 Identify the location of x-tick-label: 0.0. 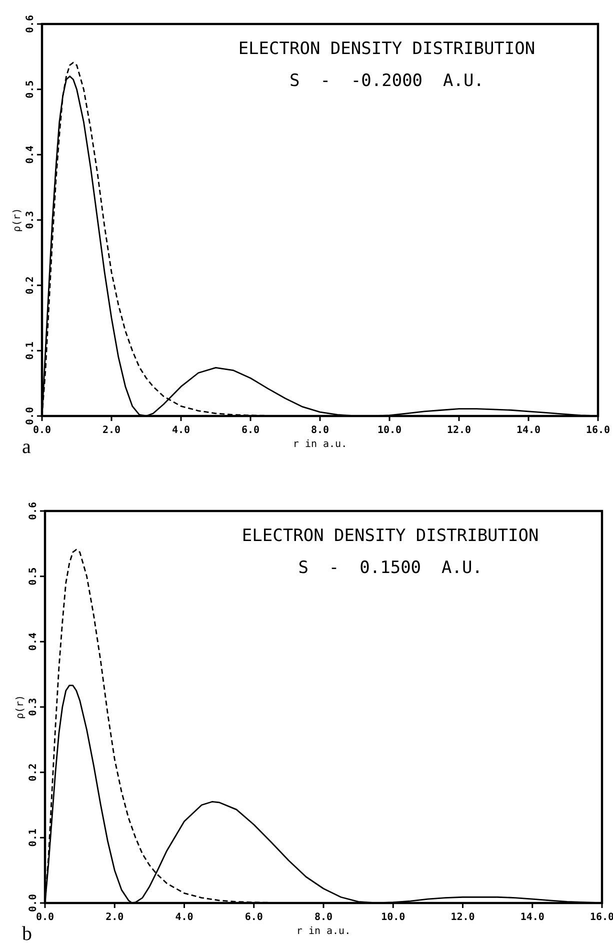
(45, 917).